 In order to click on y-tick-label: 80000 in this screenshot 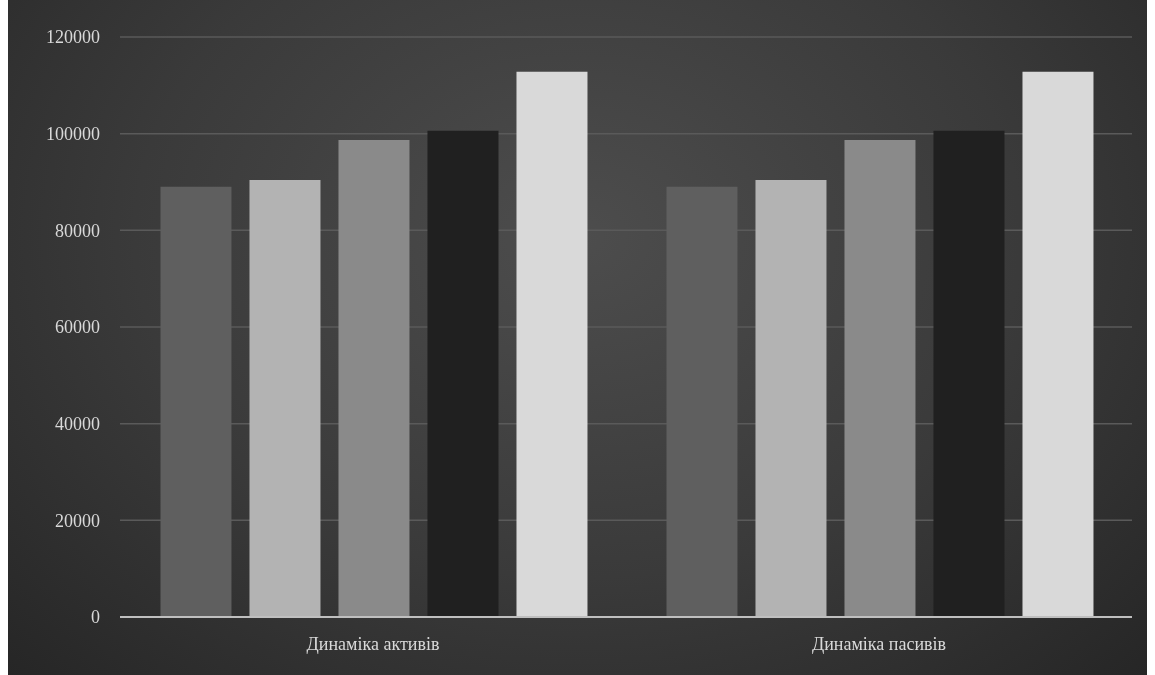, I will do `click(77, 230)`.